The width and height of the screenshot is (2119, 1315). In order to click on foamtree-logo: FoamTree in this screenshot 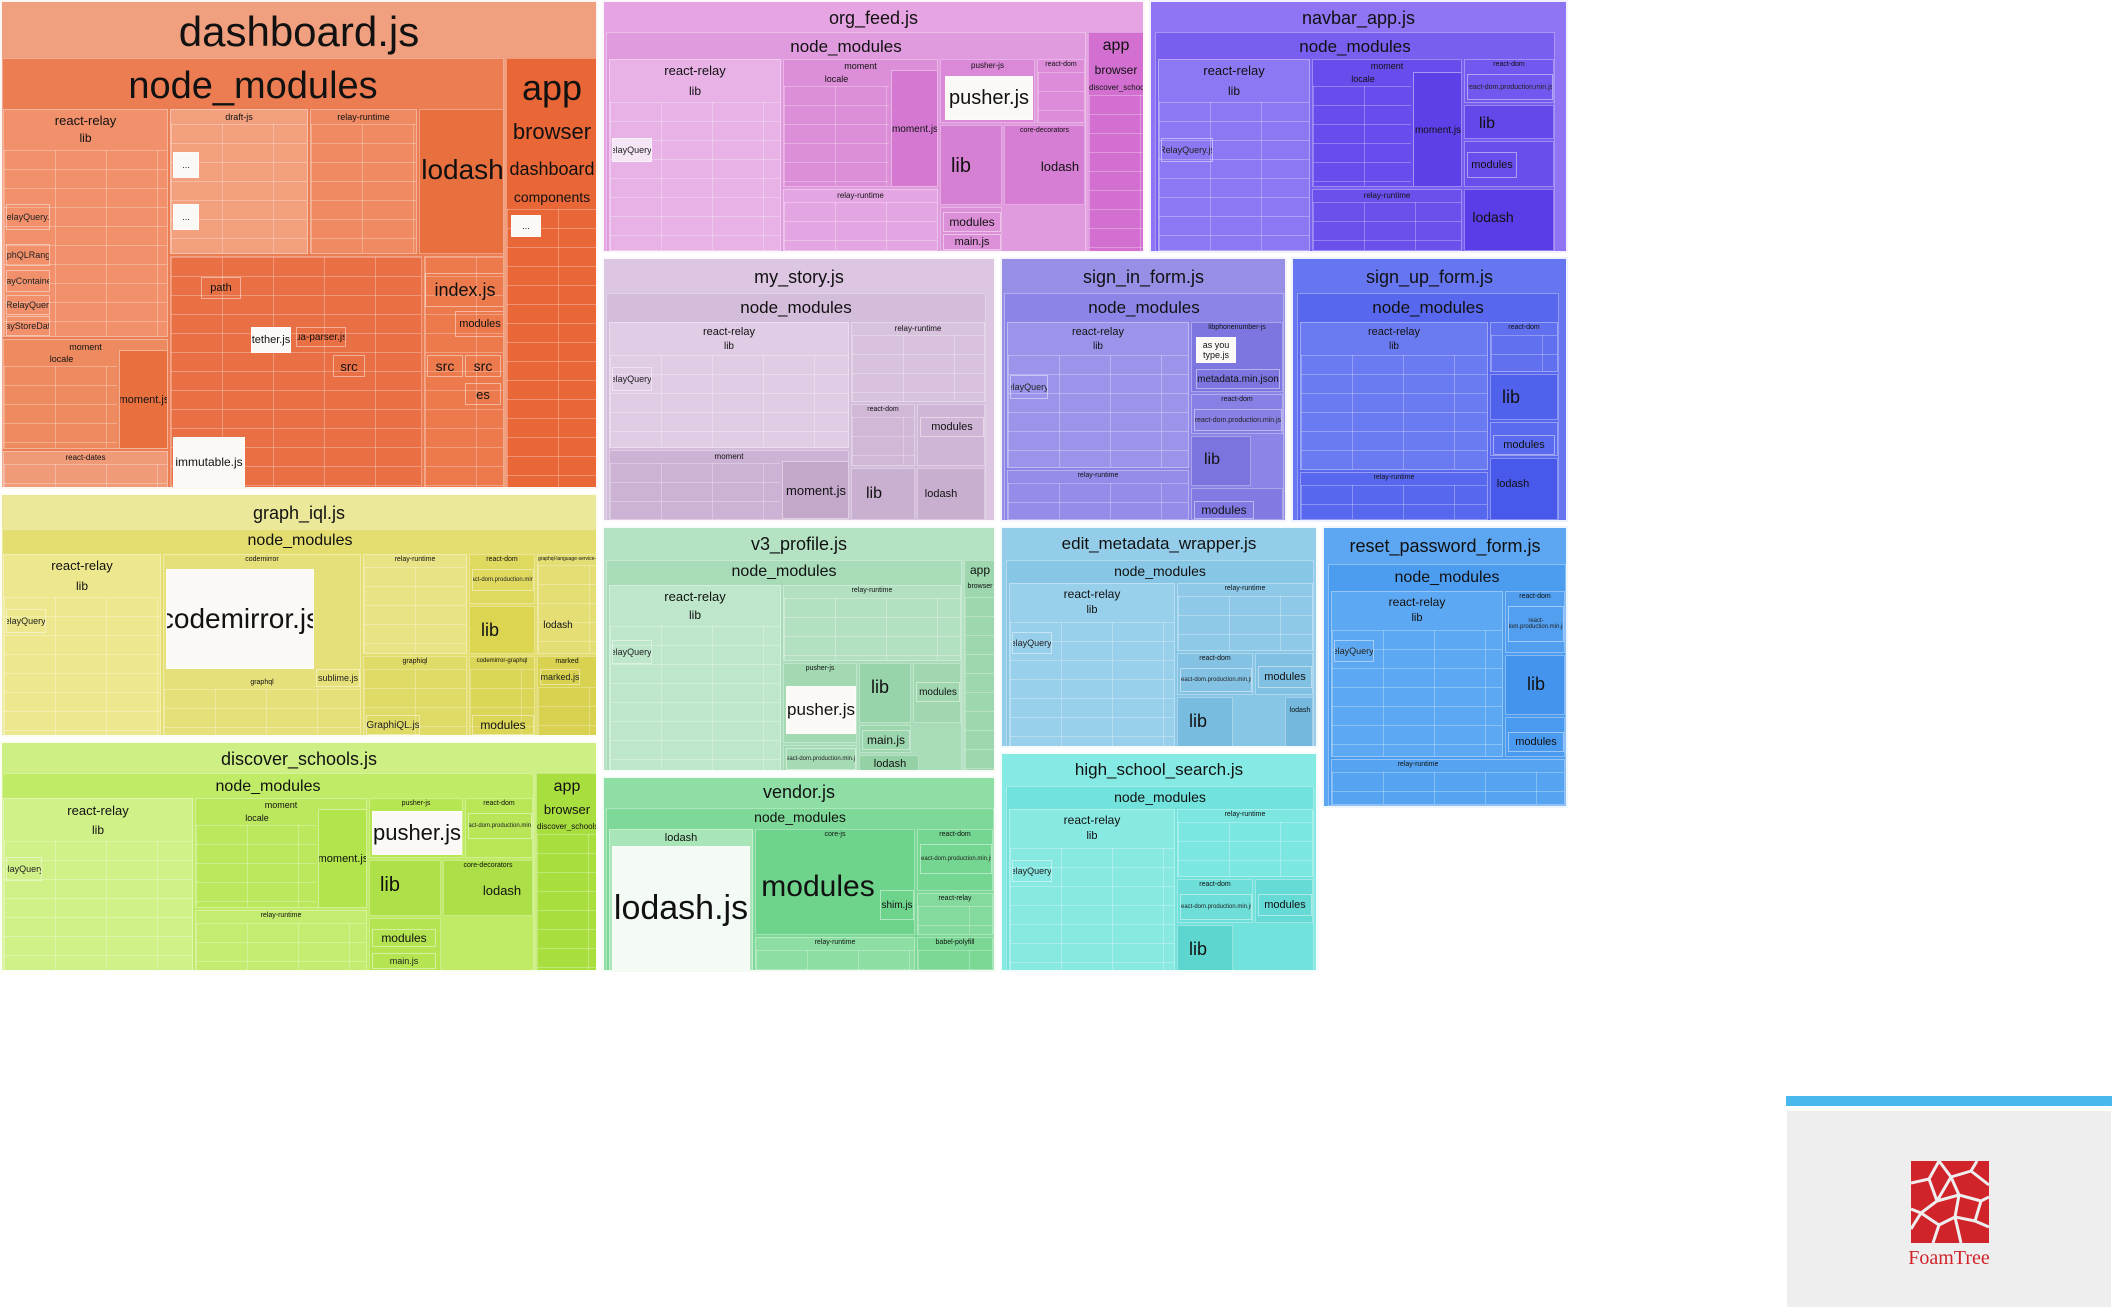, I will do `click(1949, 1209)`.